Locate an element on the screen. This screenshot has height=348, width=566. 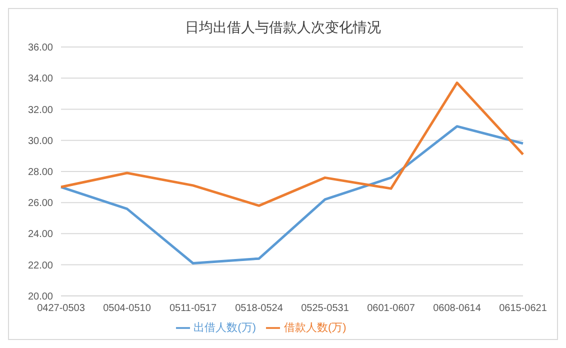
y-tick-label: 20.00 is located at coordinates (41, 296).